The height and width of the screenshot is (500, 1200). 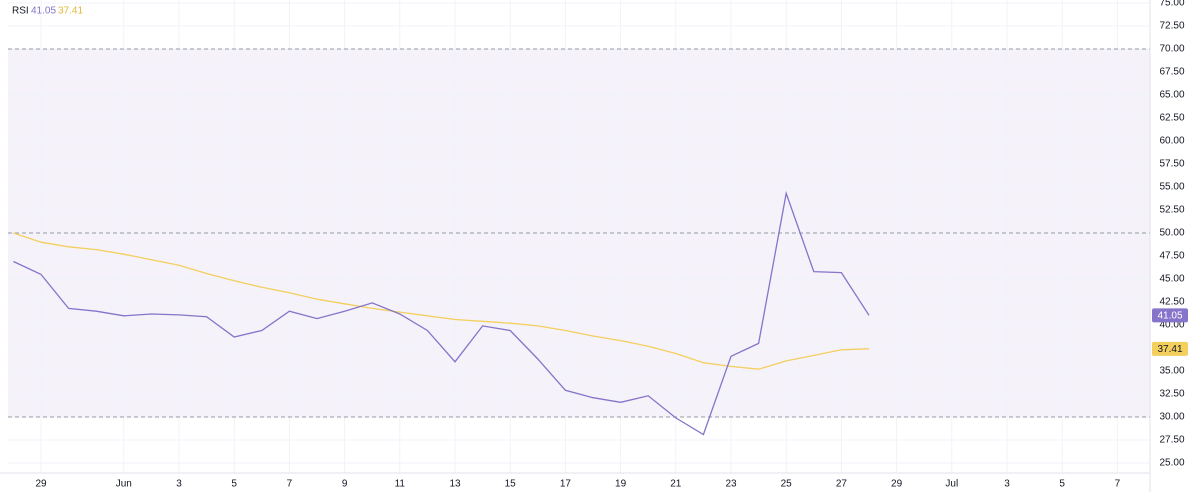 What do you see at coordinates (1171, 4) in the screenshot?
I see `y-tick-label: 75.00` at bounding box center [1171, 4].